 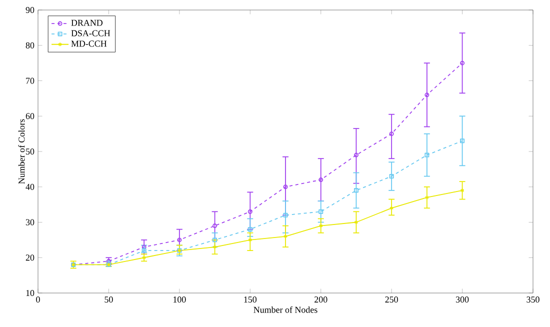 What do you see at coordinates (533, 299) in the screenshot?
I see `x-tick-label: 350` at bounding box center [533, 299].